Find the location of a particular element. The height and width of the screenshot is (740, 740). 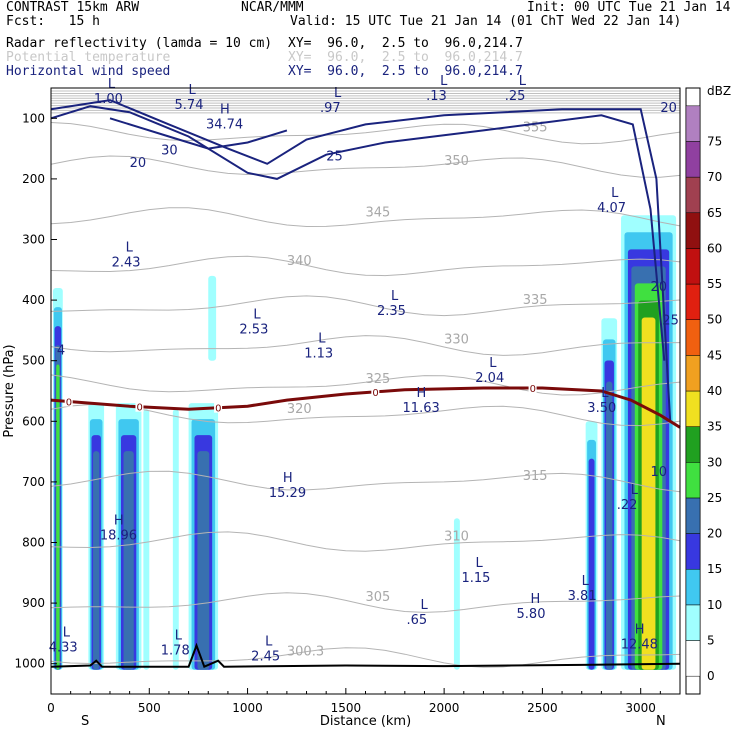

freezing-label-1: 0 is located at coordinates (139, 408).